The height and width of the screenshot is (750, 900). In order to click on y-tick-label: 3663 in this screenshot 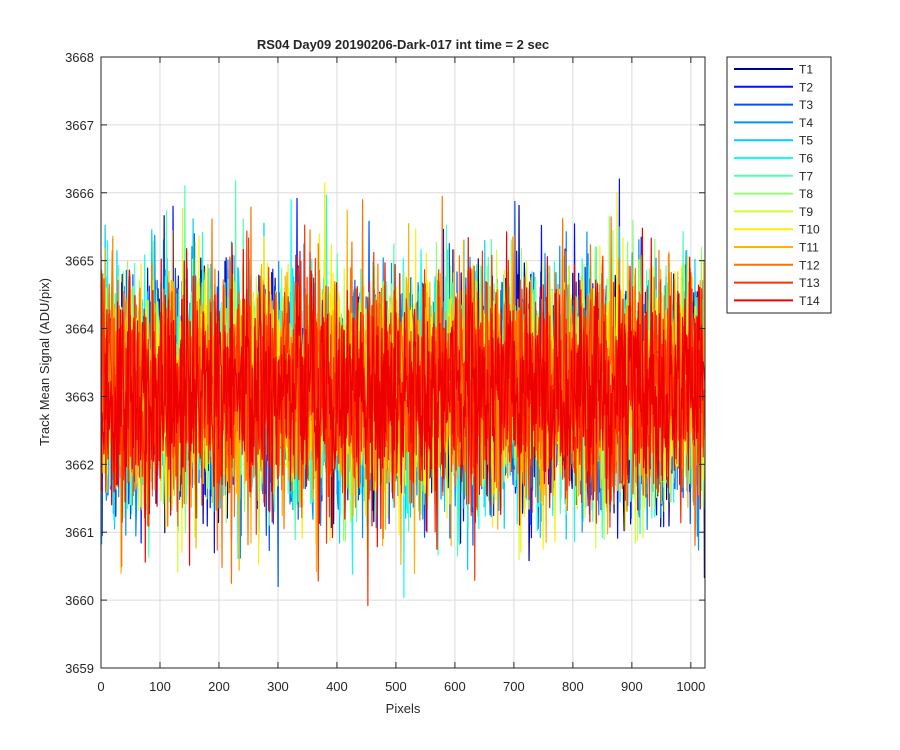, I will do `click(79, 396)`.